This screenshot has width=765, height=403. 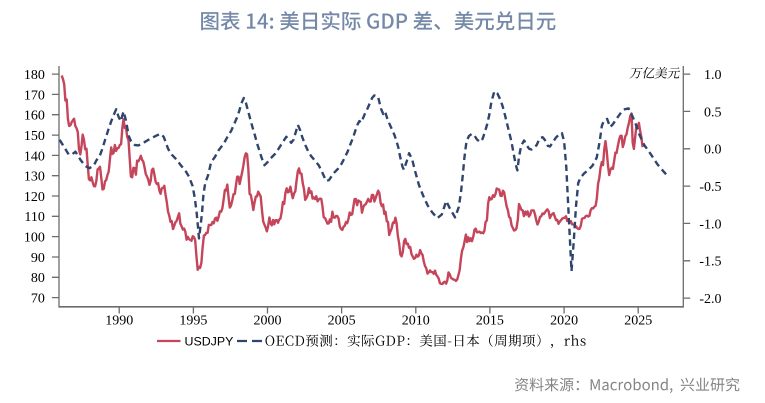 What do you see at coordinates (490, 321) in the screenshot?
I see `svg-text: 2015` at bounding box center [490, 321].